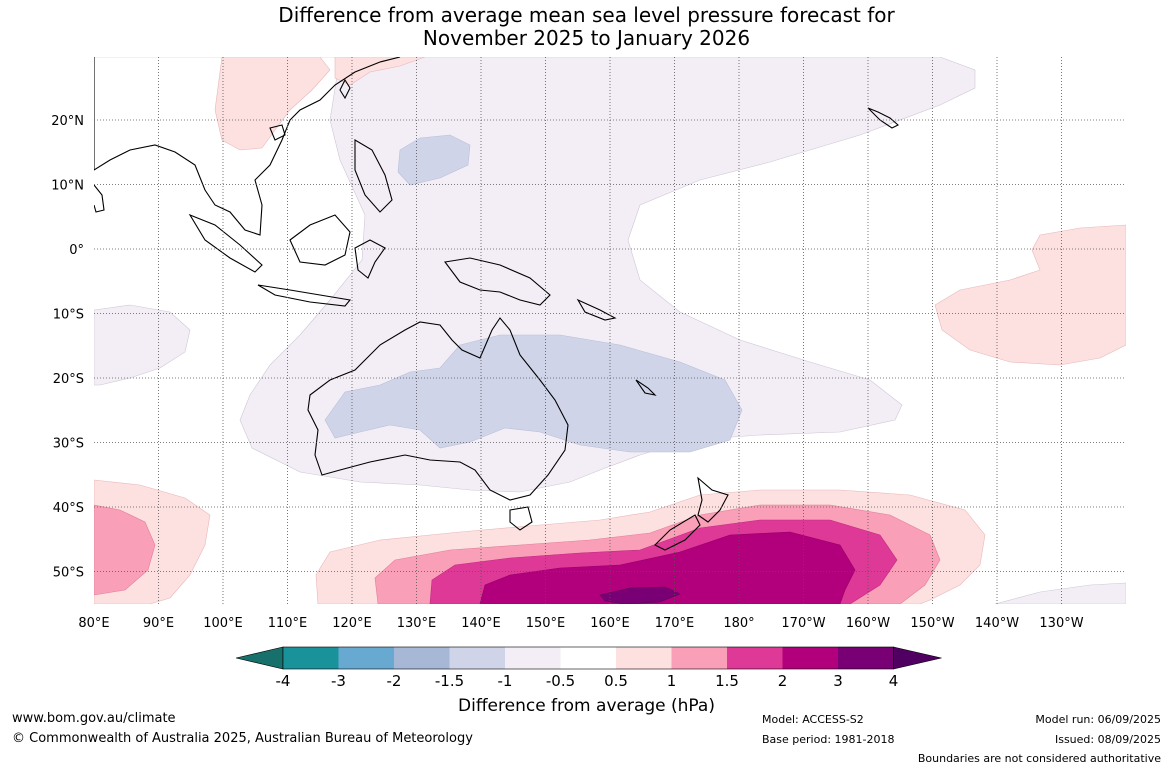  Describe the element at coordinates (672, 681) in the screenshot. I see `colorbar-tick-label: 1` at that location.